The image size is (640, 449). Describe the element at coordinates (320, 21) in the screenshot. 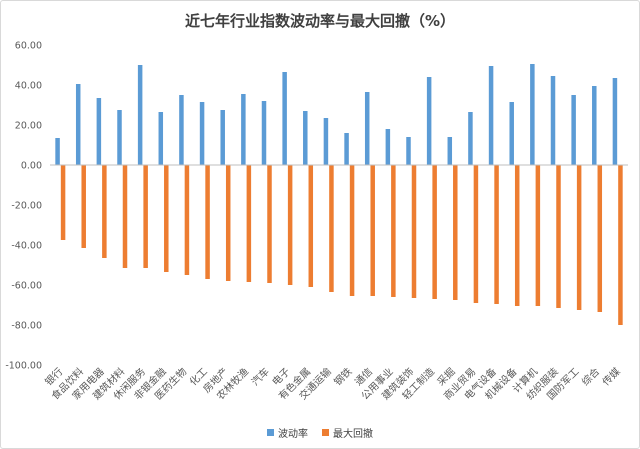

I see `chart-title: 近七年行业指数波动率与最大回撤（%）` at that location.